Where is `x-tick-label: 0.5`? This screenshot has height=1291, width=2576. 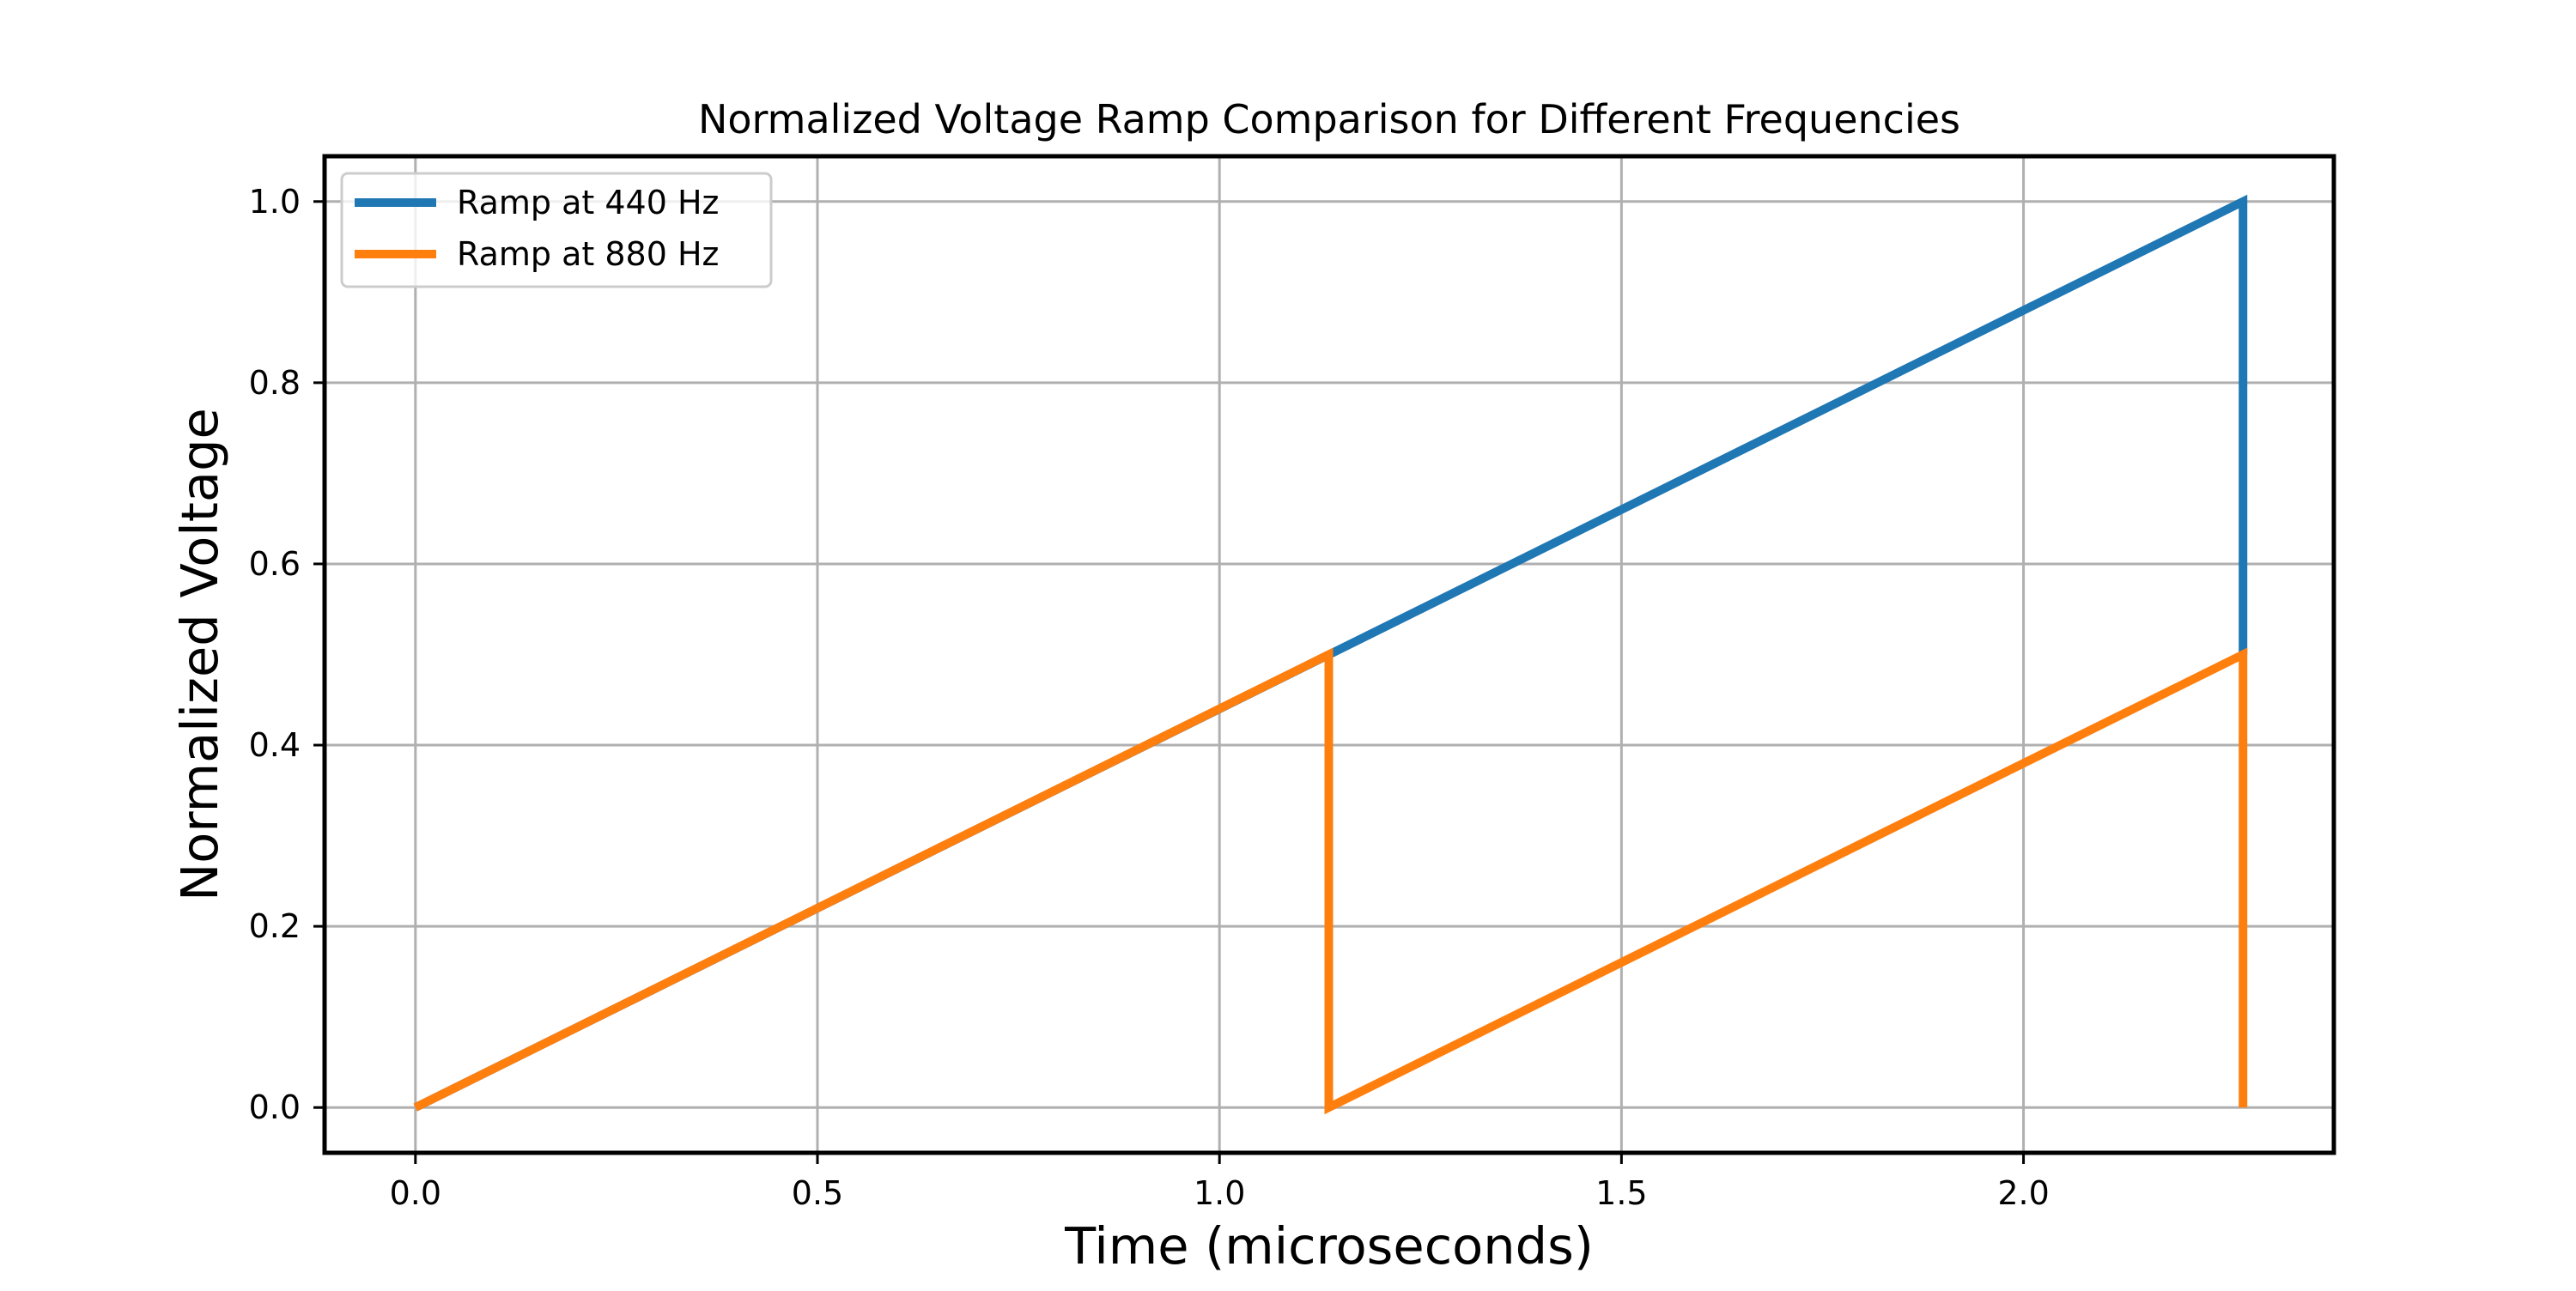
x-tick-label: 0.5 is located at coordinates (817, 1193).